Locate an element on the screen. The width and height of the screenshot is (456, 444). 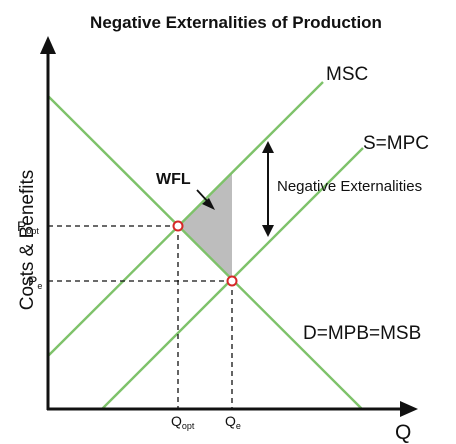
welfare-loss-area is located at coordinates (205, 226).